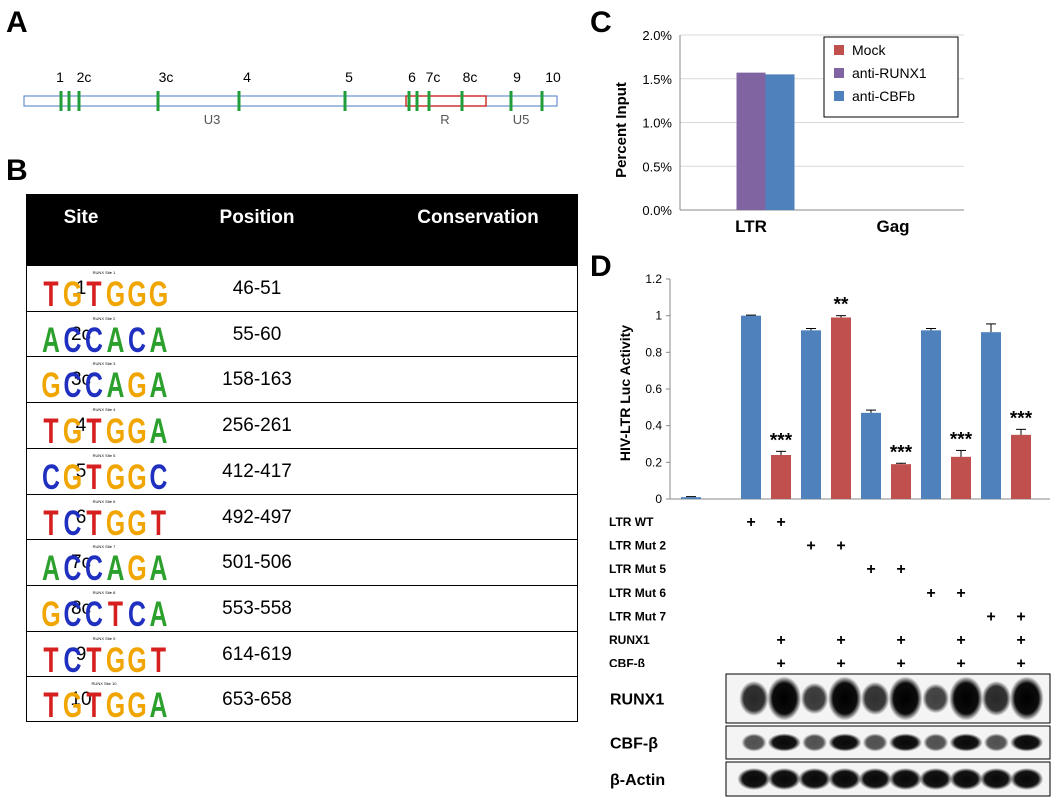  What do you see at coordinates (553, 77) in the screenshot?
I see `site-label: 10` at bounding box center [553, 77].